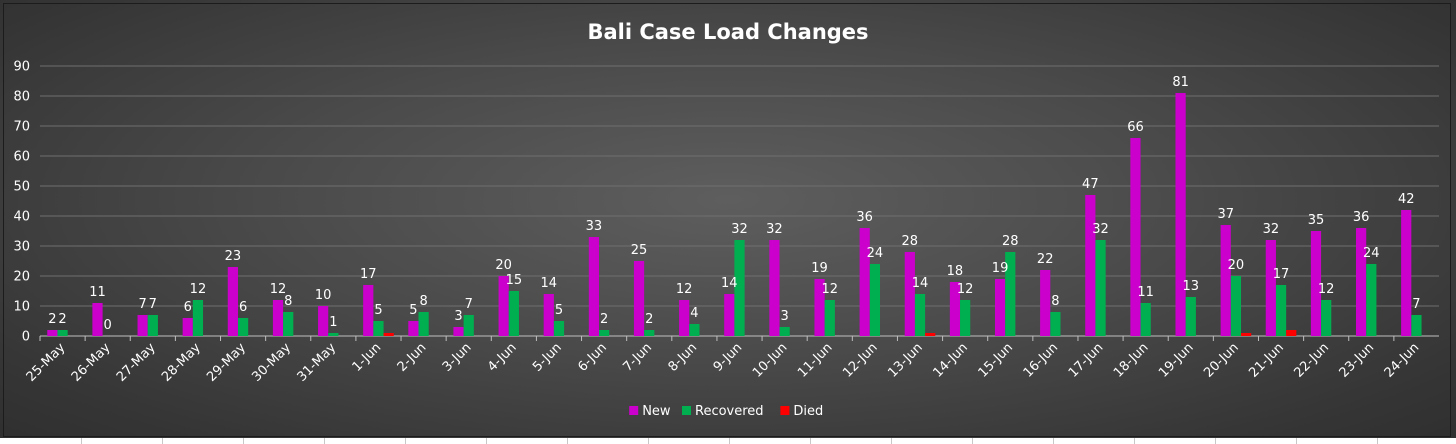 The width and height of the screenshot is (1456, 444). What do you see at coordinates (1402, 360) in the screenshot?
I see `x-tick-label: 24-Jun` at bounding box center [1402, 360].